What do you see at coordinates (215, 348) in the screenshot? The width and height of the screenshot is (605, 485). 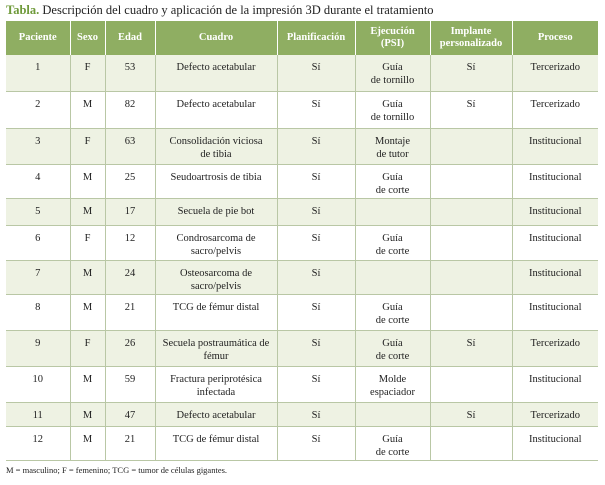 I see `table-cell: Secuela postraumática de fémur` at bounding box center [215, 348].